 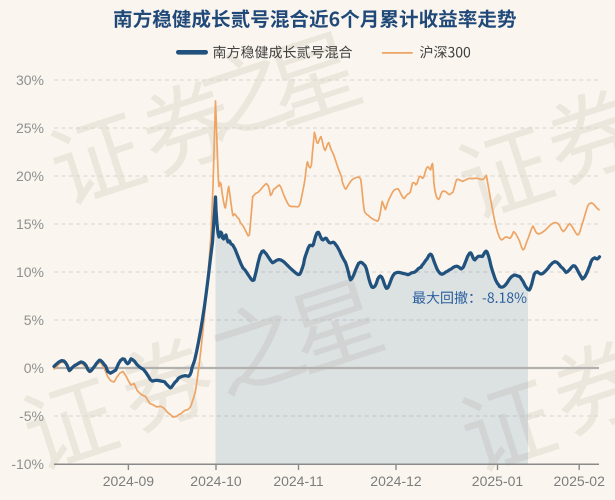 I want to click on svg-text: 2025-01, so click(x=498, y=481).